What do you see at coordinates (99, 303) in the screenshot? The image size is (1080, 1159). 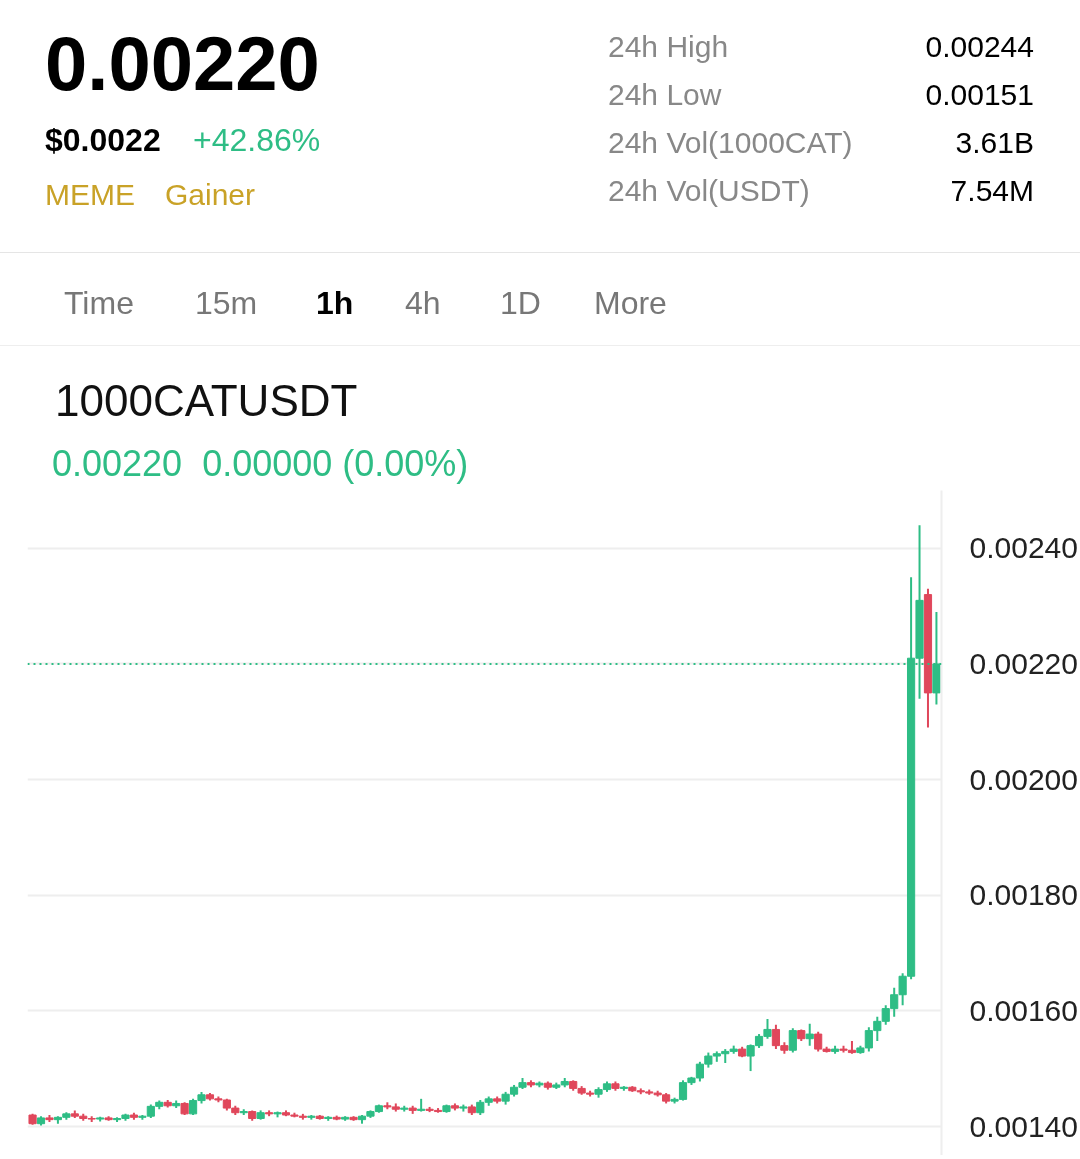 I see `text: Time` at bounding box center [99, 303].